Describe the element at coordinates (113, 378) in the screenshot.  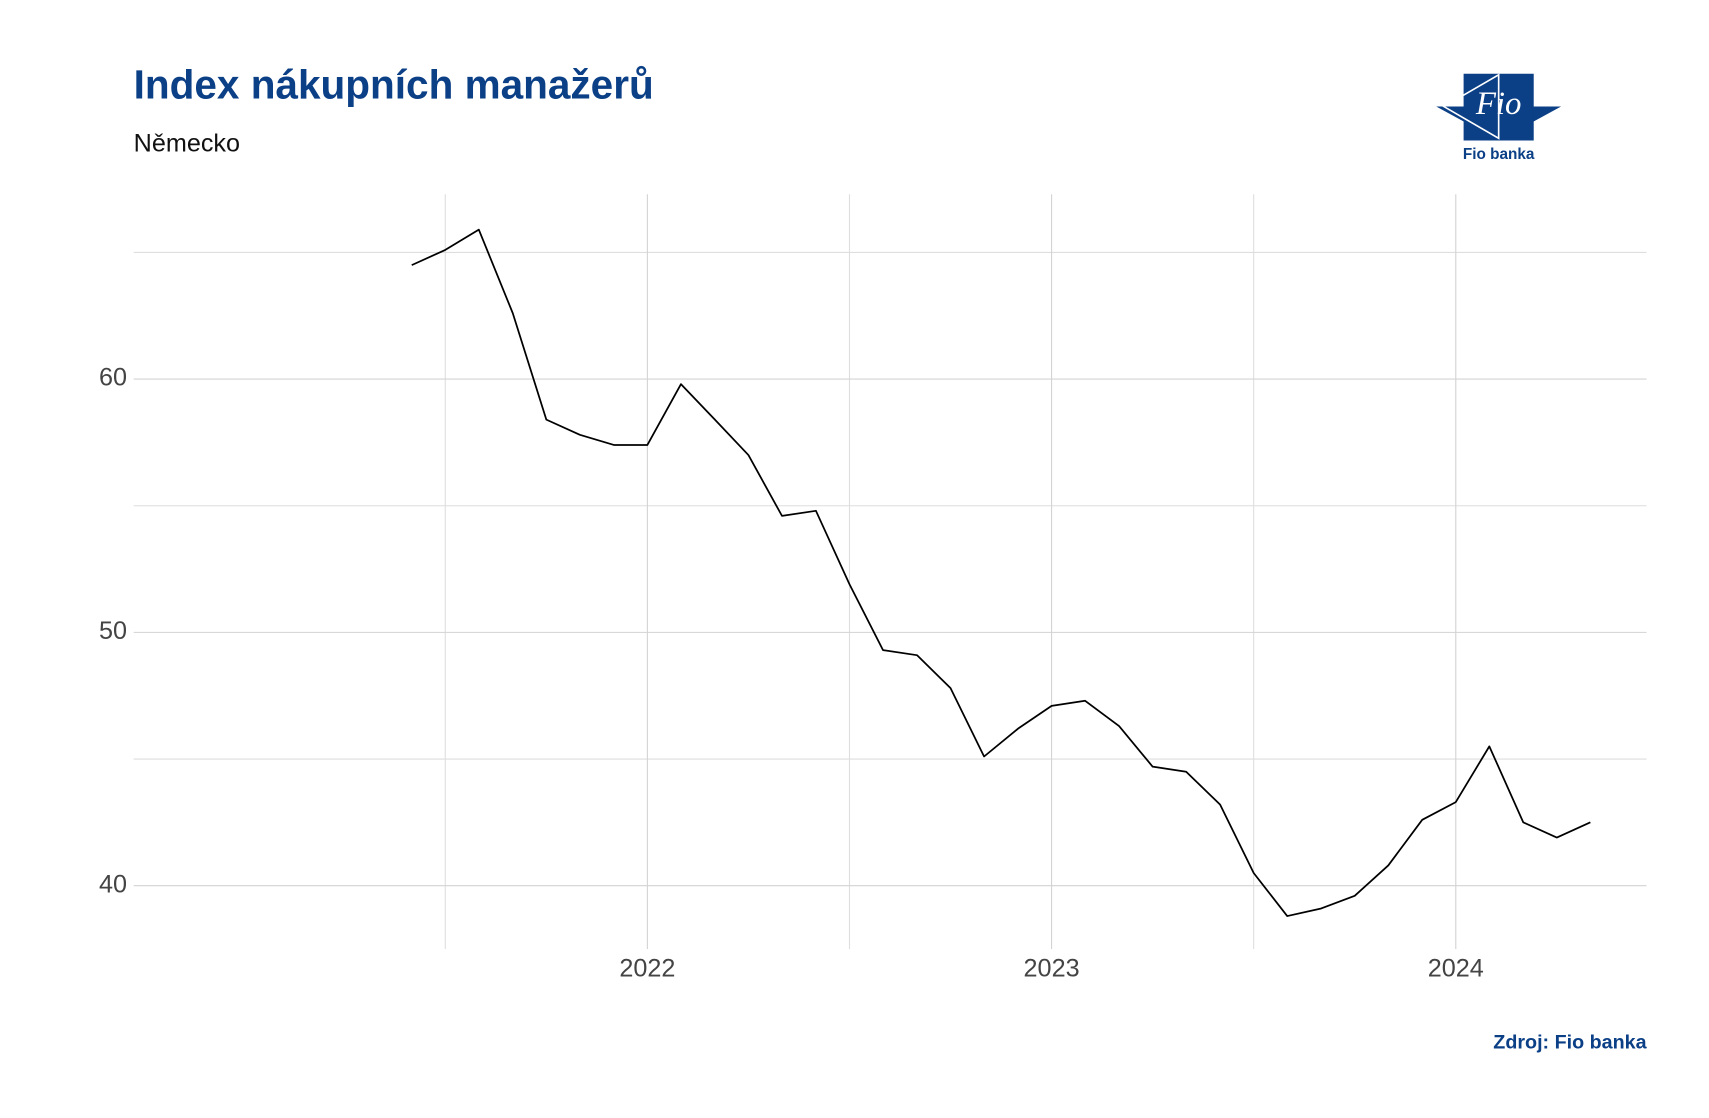
I see `y-tick-label: 60` at that location.